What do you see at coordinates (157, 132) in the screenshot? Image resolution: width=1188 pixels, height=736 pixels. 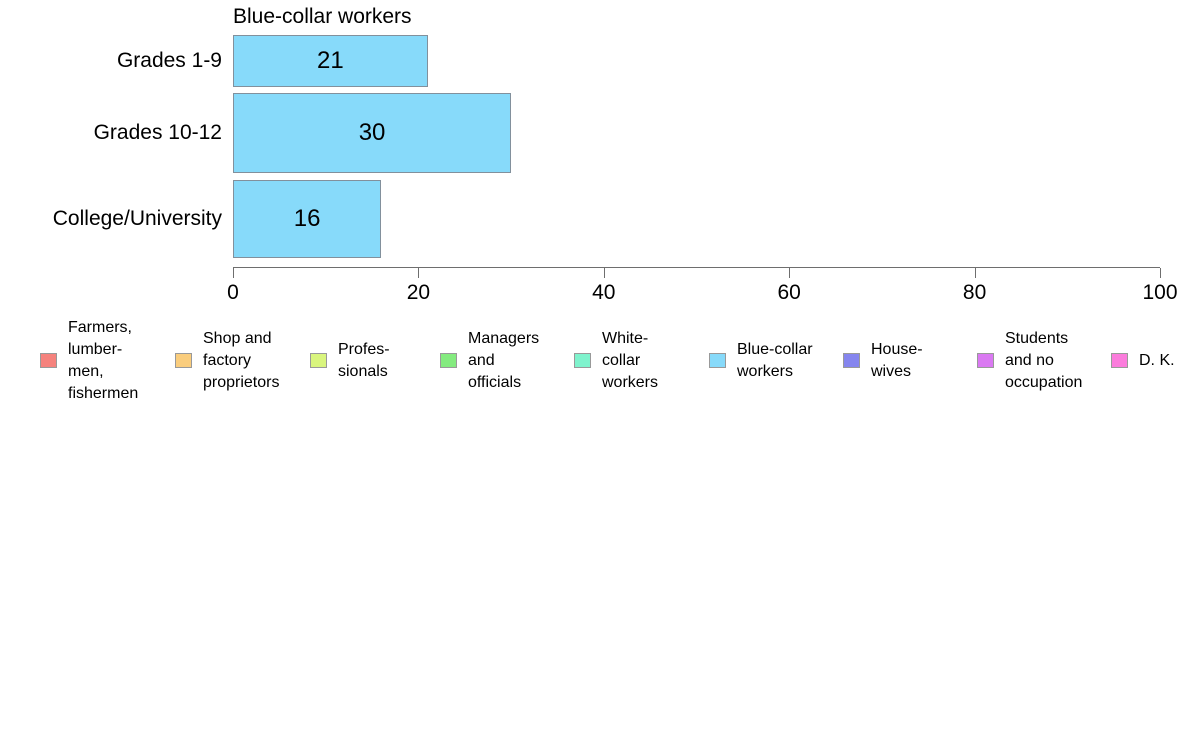 I see `category-label: Grades 10-12` at bounding box center [157, 132].